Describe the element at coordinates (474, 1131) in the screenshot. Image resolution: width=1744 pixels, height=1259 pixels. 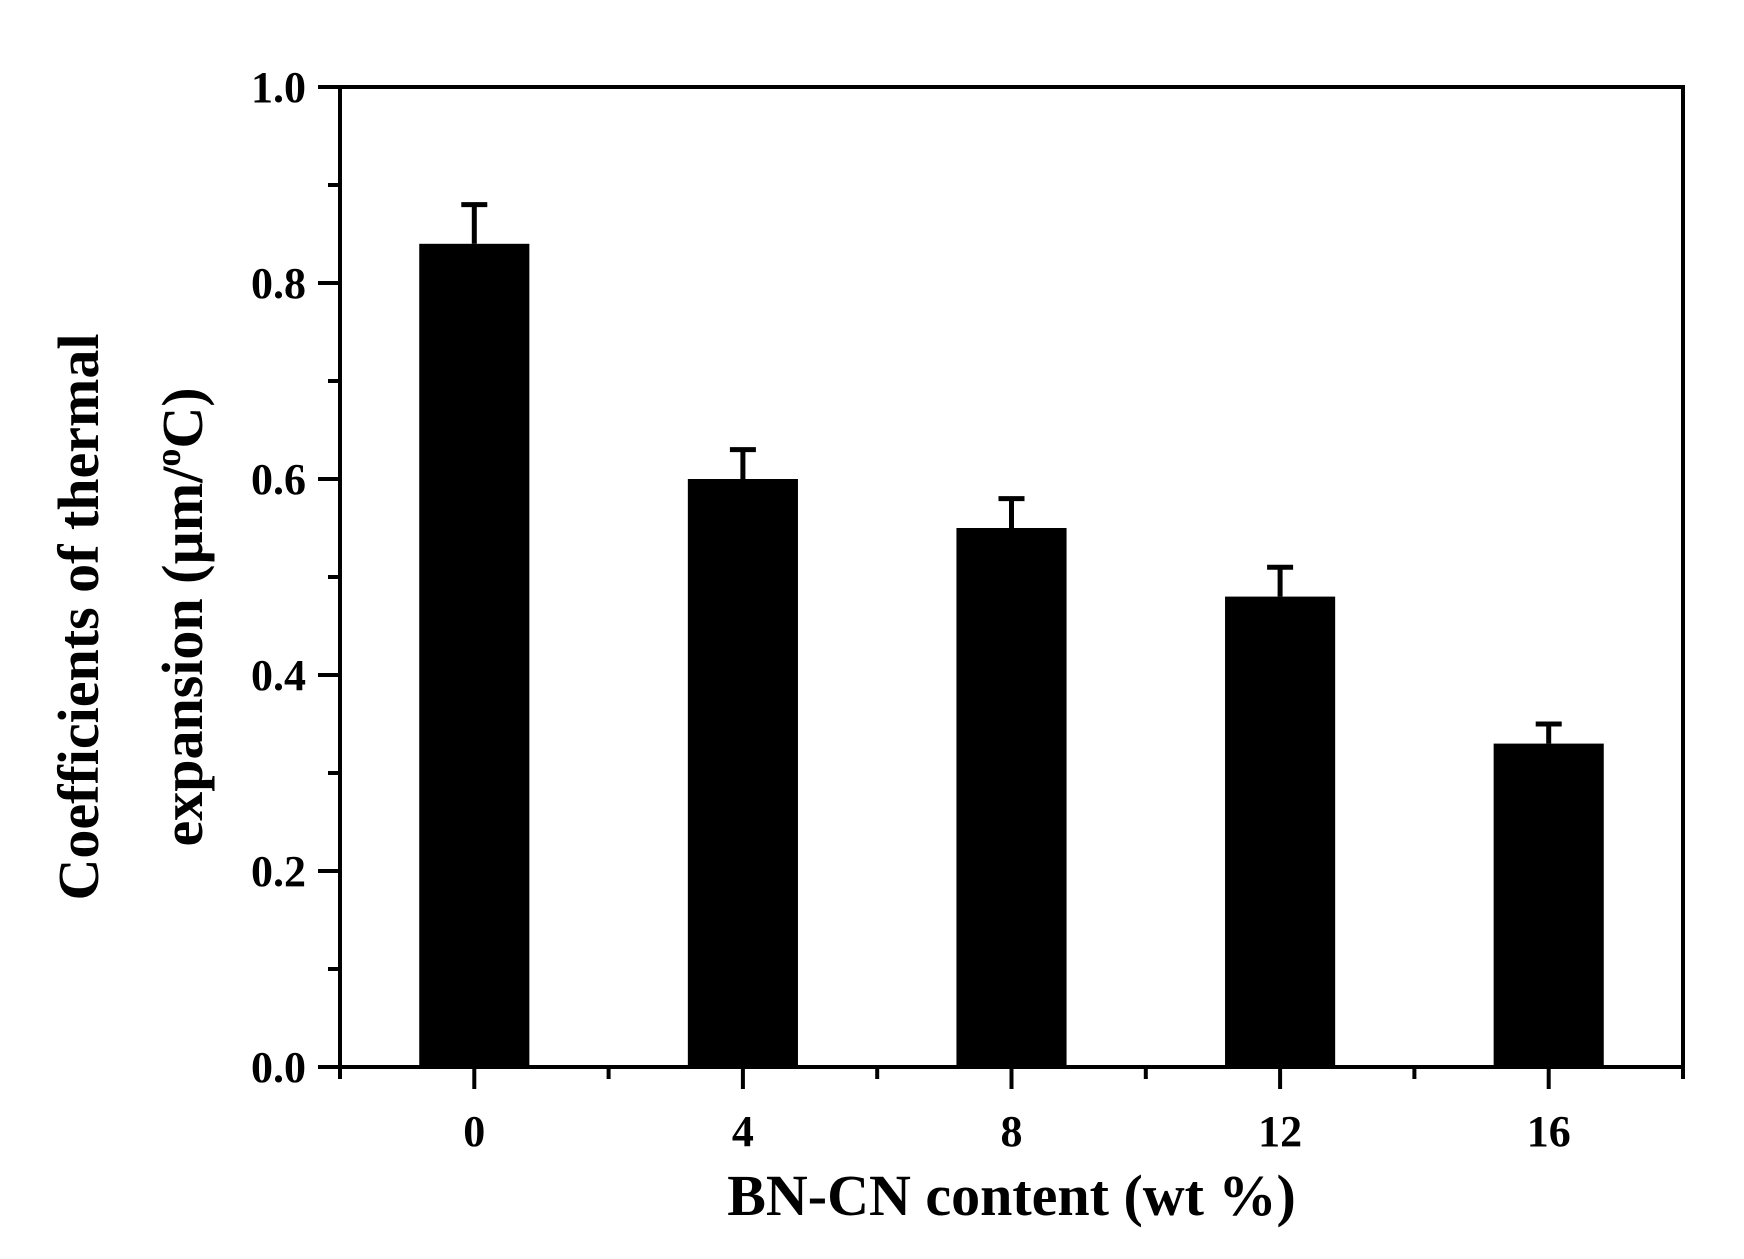
I see `x-tick-label: 0` at that location.